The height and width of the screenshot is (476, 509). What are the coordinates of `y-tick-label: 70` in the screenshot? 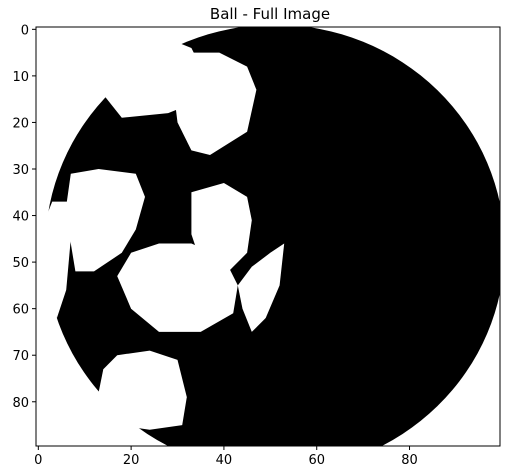 It's located at (20, 356).